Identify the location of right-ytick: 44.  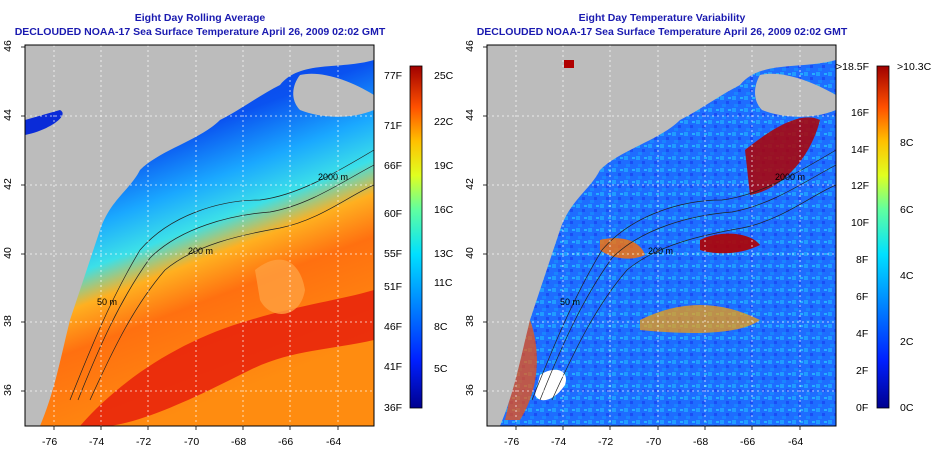
(470, 115).